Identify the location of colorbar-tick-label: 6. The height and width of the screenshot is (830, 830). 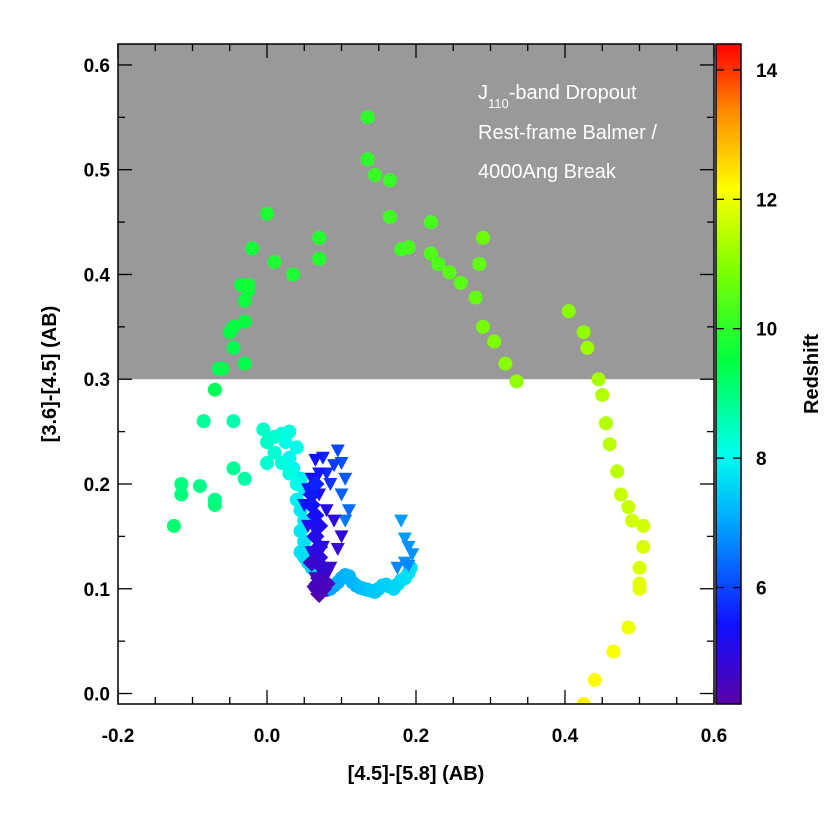
(761, 589).